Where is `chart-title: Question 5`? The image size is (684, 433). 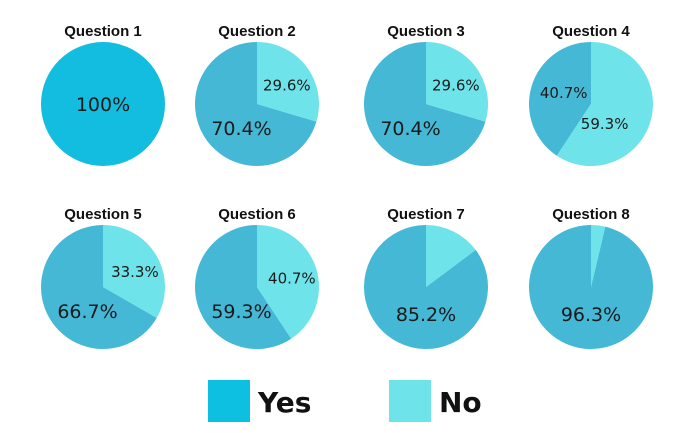 chart-title: Question 5 is located at coordinates (103, 214).